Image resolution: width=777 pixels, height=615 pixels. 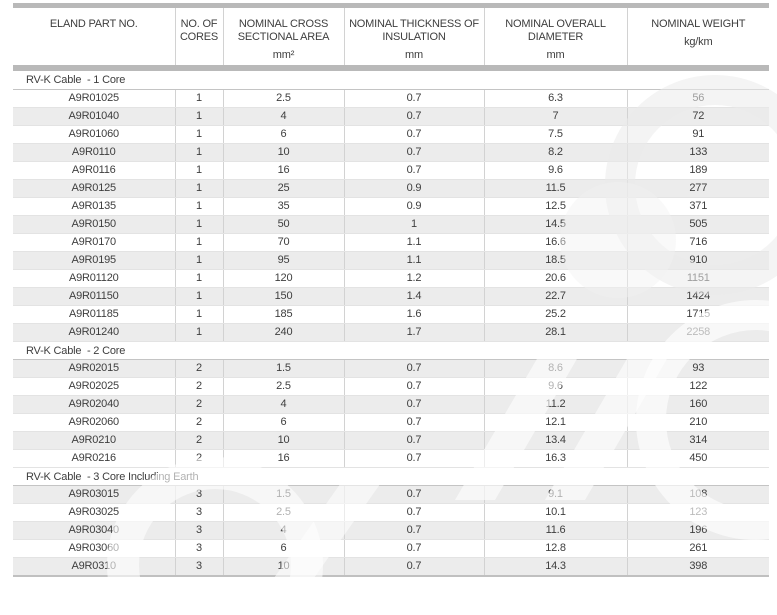 What do you see at coordinates (199, 30) in the screenshot?
I see `column-header-label: NO. OF CORES` at bounding box center [199, 30].